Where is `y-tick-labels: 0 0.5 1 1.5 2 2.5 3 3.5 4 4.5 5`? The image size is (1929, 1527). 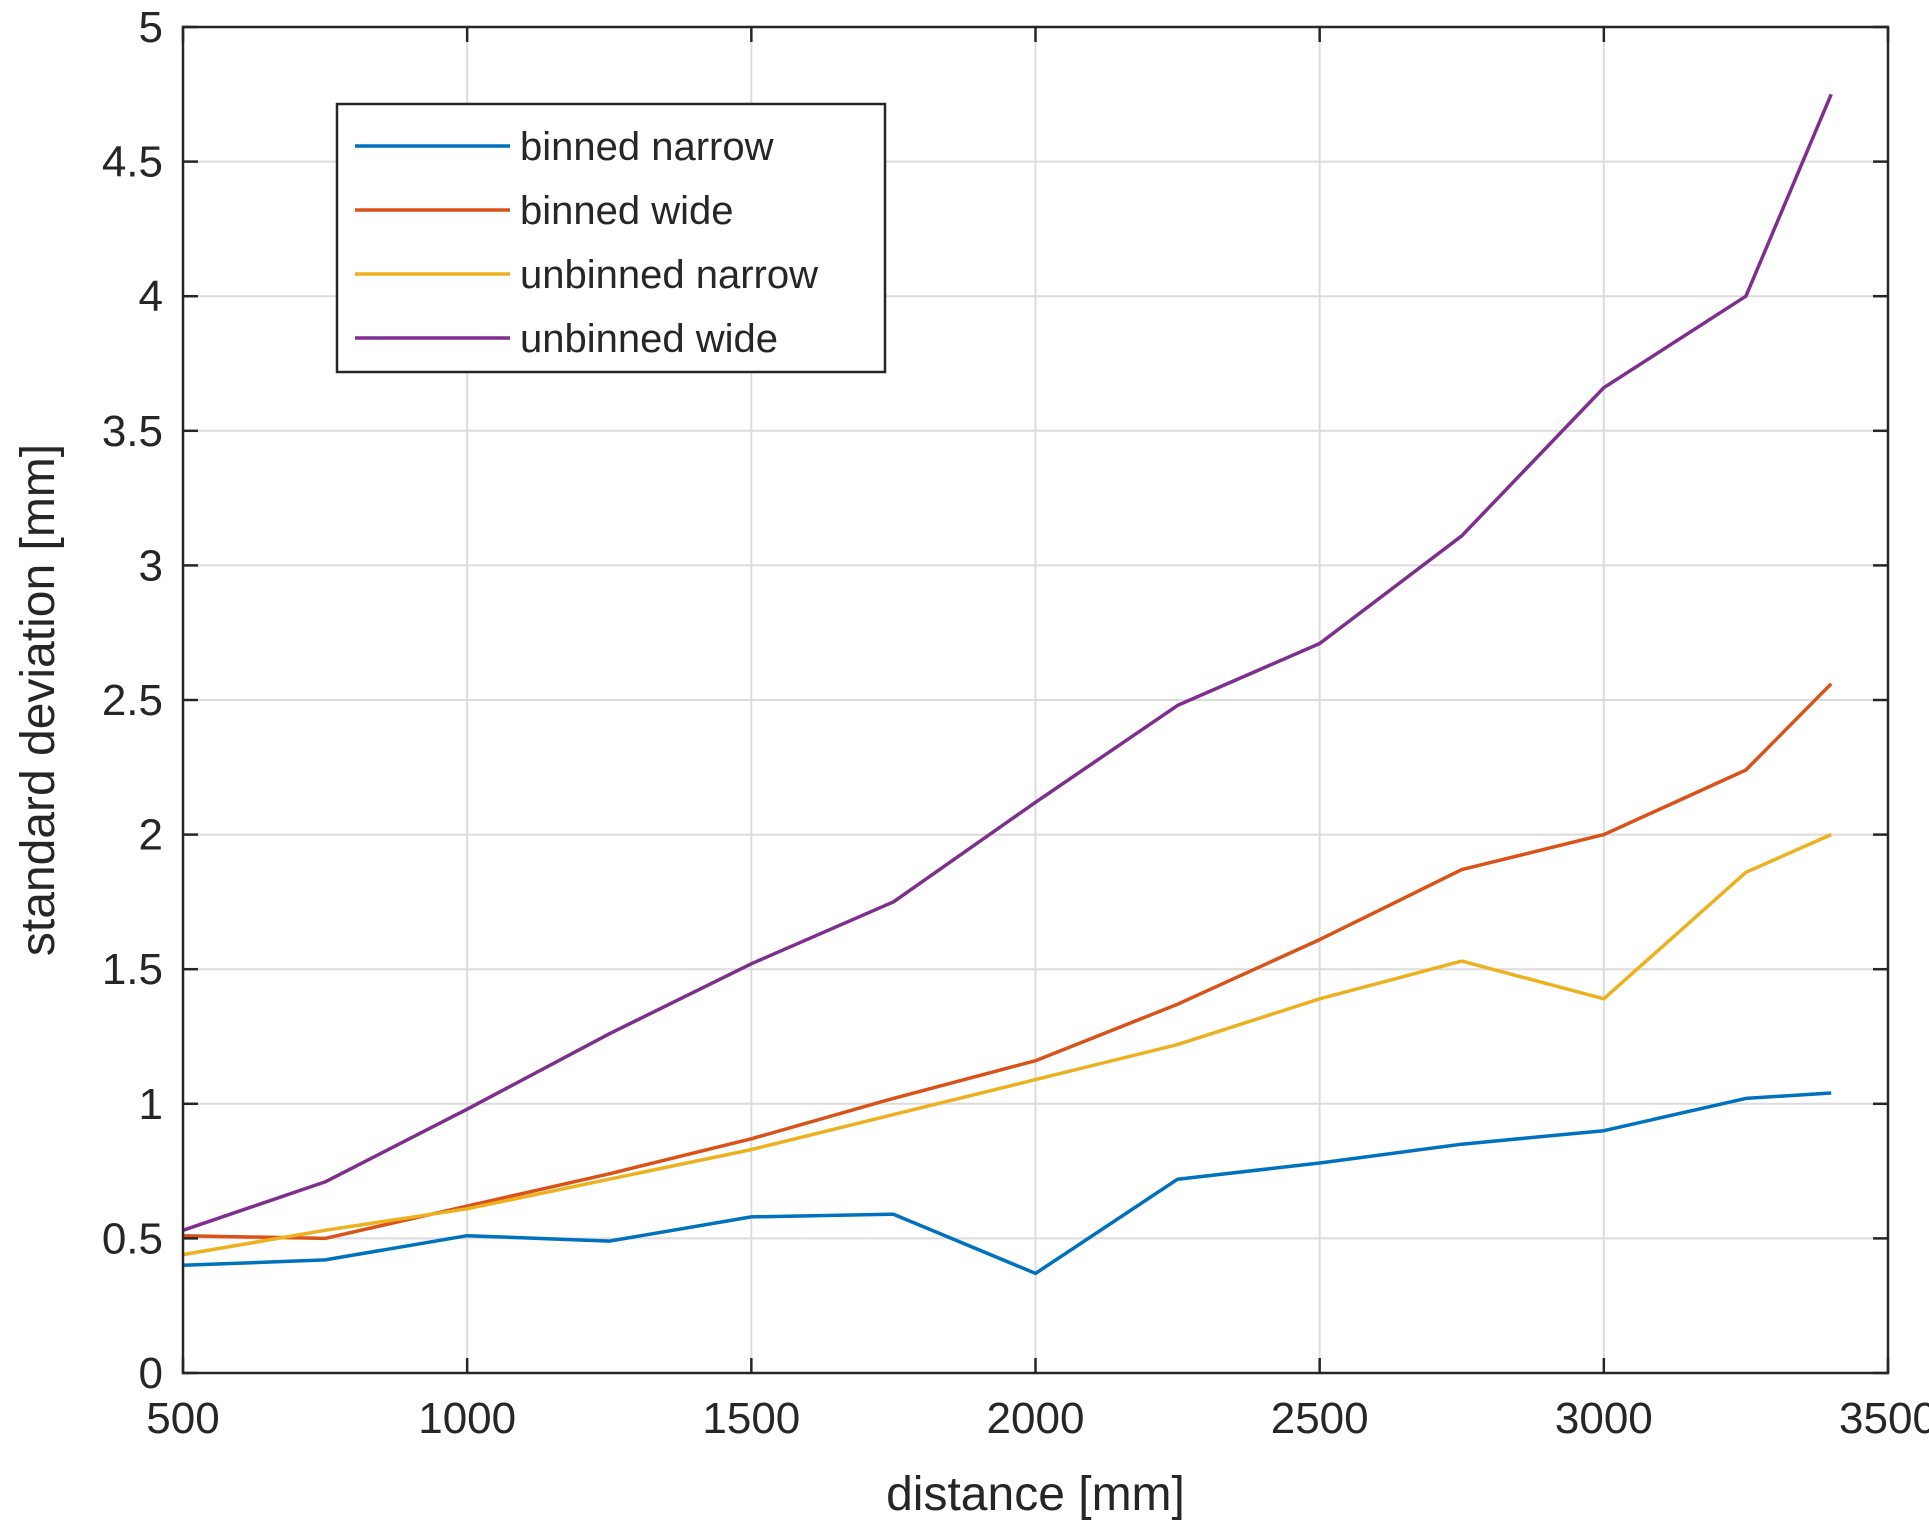
y-tick-labels: 0 0.5 1 1.5 2 2.5 3 3.5 4 4.5 5 is located at coordinates (132, 700).